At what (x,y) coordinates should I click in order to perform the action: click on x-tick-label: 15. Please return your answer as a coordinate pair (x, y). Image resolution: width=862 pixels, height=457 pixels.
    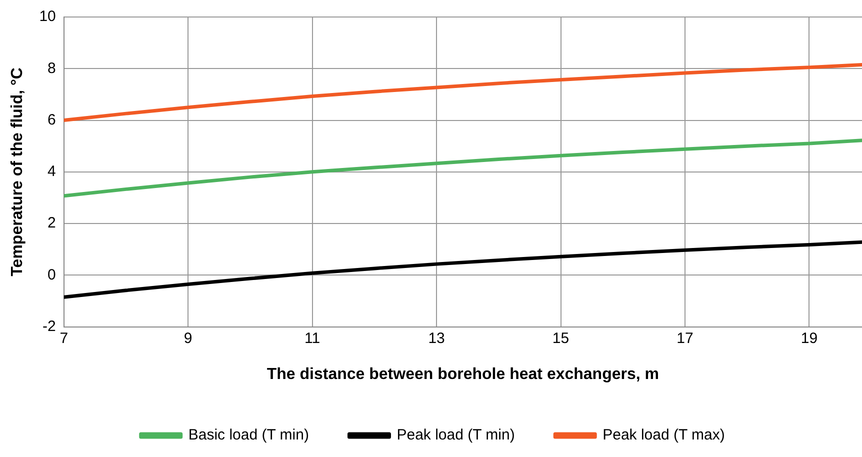
    Looking at the image, I should click on (561, 338).